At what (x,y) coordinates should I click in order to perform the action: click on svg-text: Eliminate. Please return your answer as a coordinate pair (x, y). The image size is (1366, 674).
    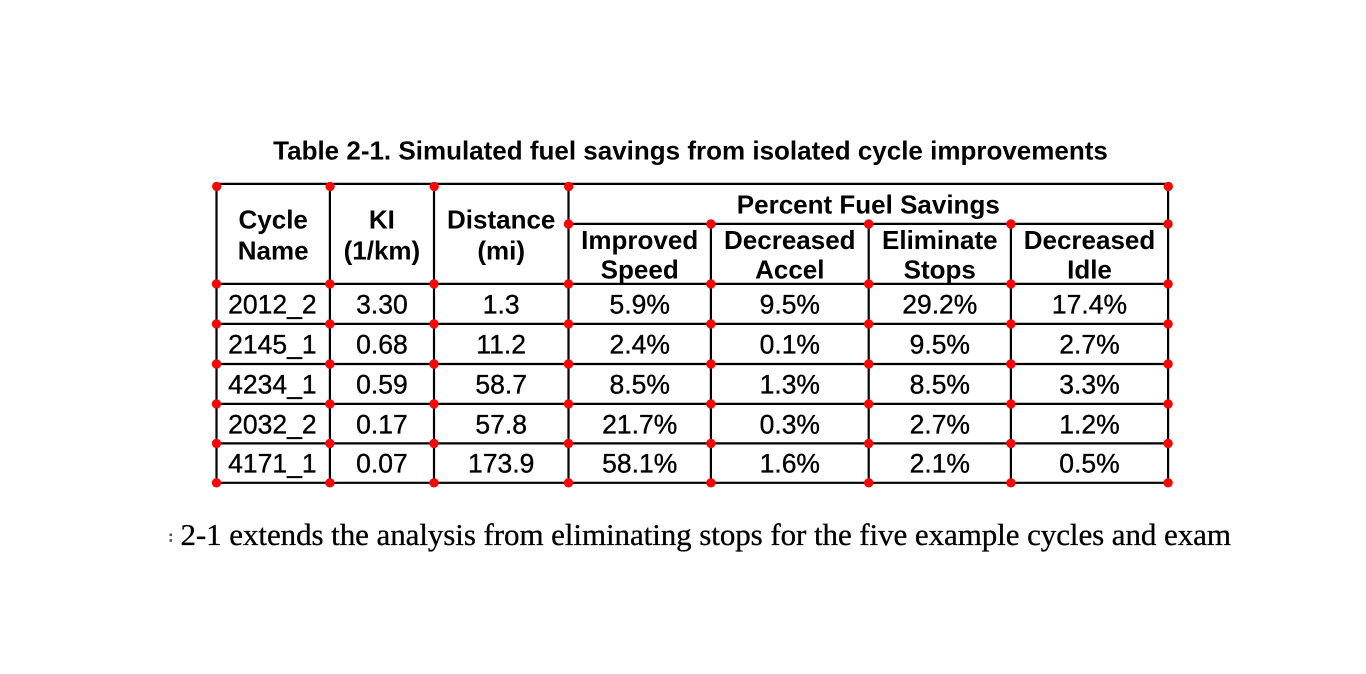
    Looking at the image, I should click on (940, 240).